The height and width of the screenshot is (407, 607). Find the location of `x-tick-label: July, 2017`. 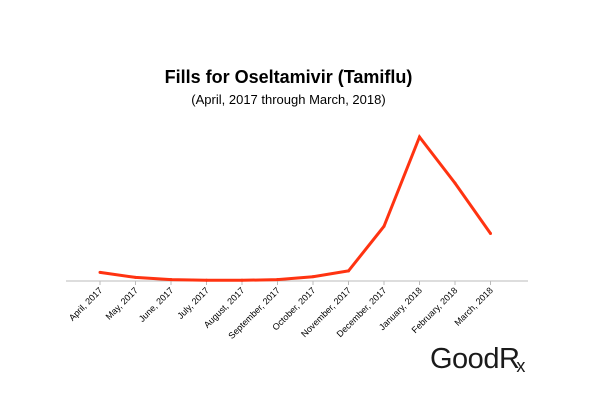

x-tick-label: July, 2017 is located at coordinates (193, 303).